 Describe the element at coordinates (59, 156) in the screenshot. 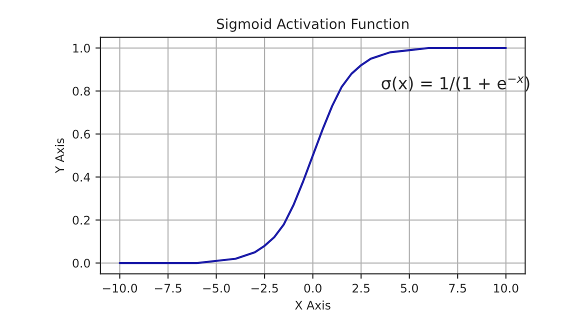

I see `y-axis-title: Y Axis` at that location.